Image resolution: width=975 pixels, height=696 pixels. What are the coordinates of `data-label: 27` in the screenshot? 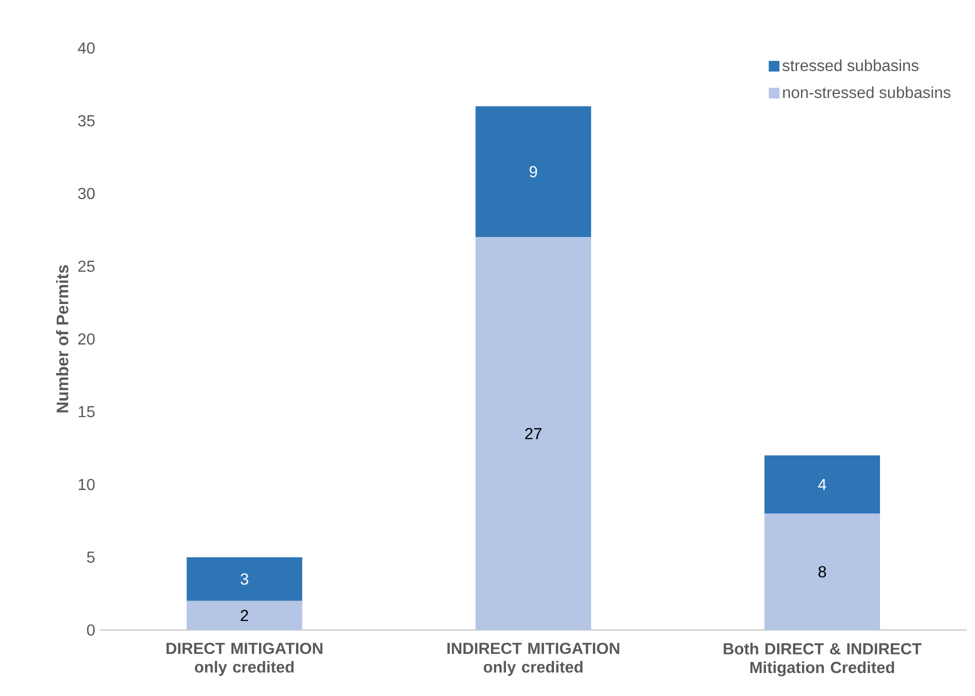 It's located at (533, 434).